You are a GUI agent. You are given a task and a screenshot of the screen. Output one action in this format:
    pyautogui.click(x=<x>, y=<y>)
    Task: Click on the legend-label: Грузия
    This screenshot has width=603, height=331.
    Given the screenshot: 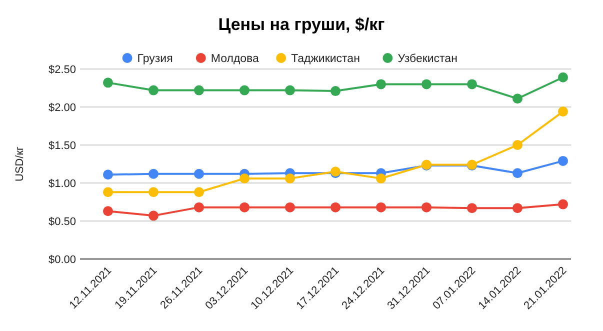 What is the action you would take?
    pyautogui.click(x=155, y=59)
    